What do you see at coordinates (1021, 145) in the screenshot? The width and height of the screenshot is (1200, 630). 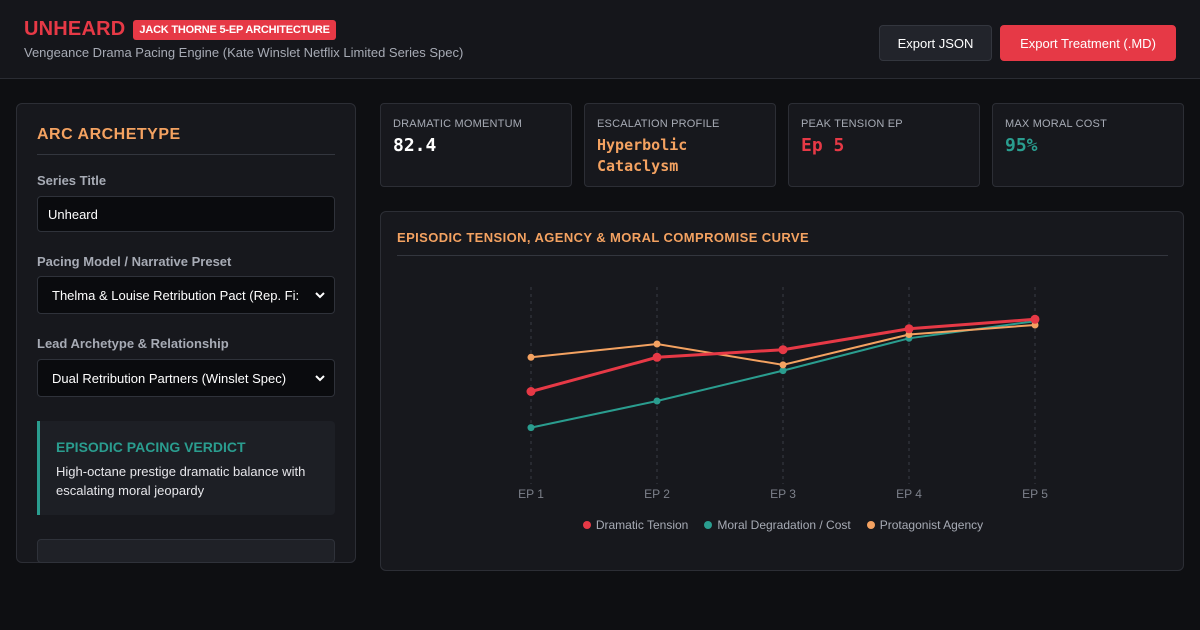 I see `metric-value: 95%` at bounding box center [1021, 145].